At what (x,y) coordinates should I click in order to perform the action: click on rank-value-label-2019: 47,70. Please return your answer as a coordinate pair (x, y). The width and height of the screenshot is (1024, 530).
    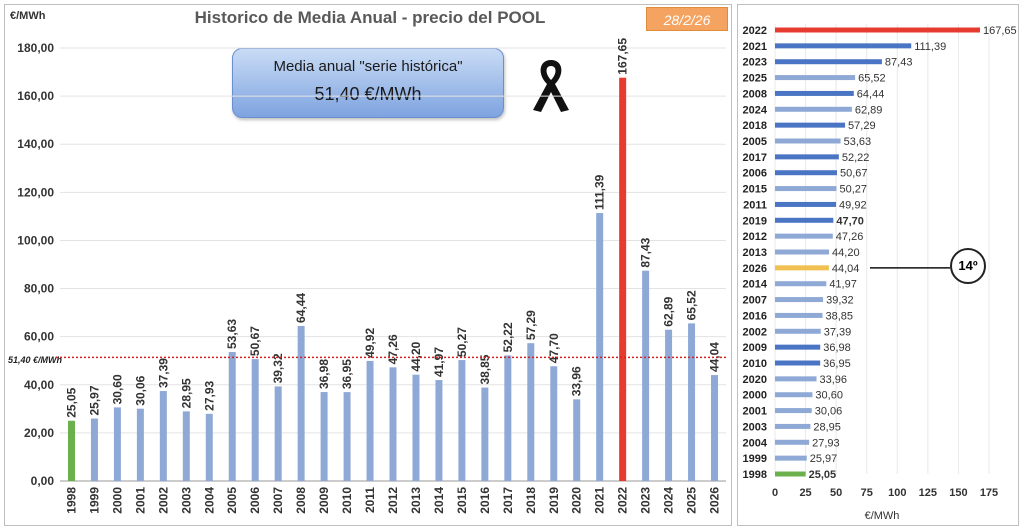
    Looking at the image, I should click on (850, 221).